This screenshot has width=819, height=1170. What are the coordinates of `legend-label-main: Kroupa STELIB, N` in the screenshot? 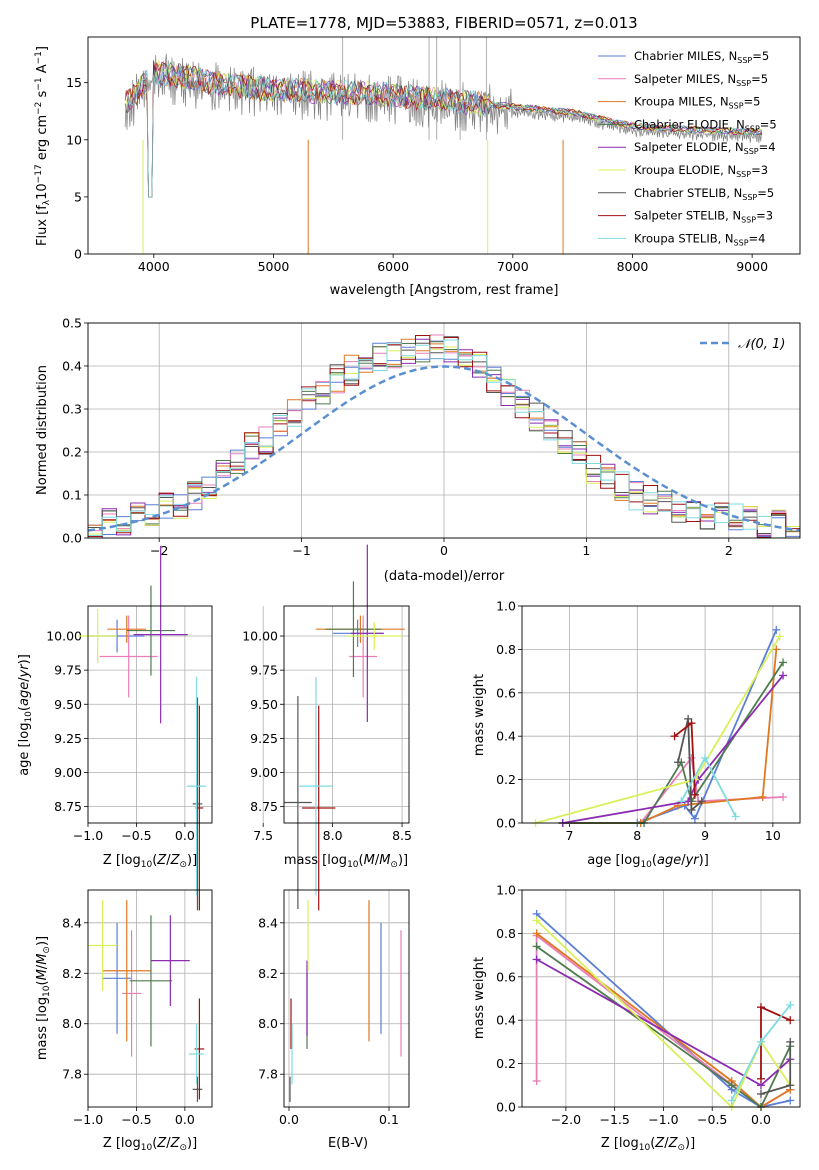 It's located at (684, 238).